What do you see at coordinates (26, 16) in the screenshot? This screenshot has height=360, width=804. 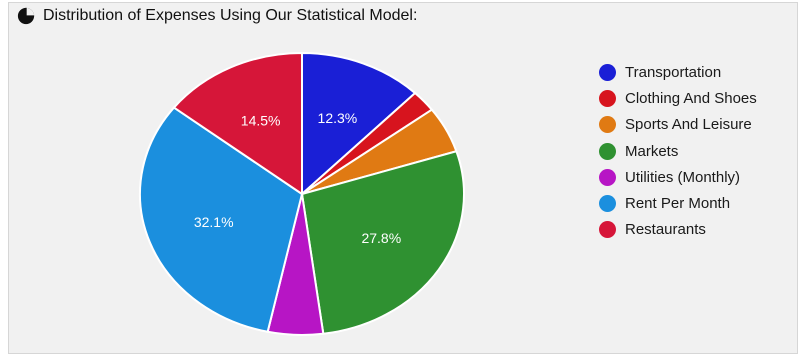 I see `pie-chart-icon` at bounding box center [26, 16].